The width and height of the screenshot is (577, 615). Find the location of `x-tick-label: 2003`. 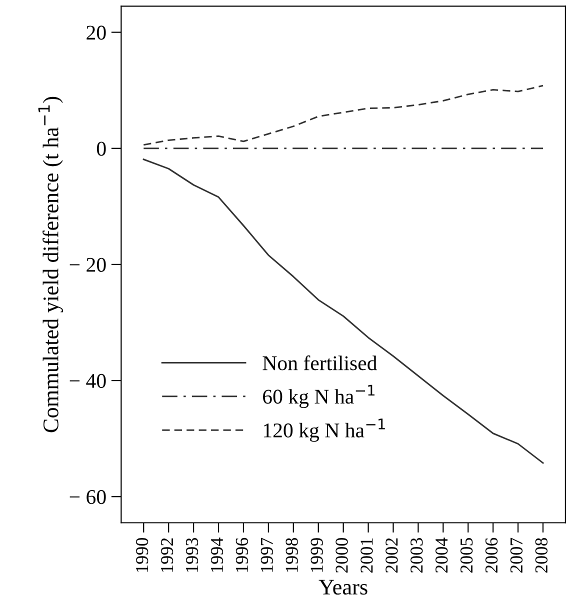

x-tick-label: 2003 is located at coordinates (416, 555).